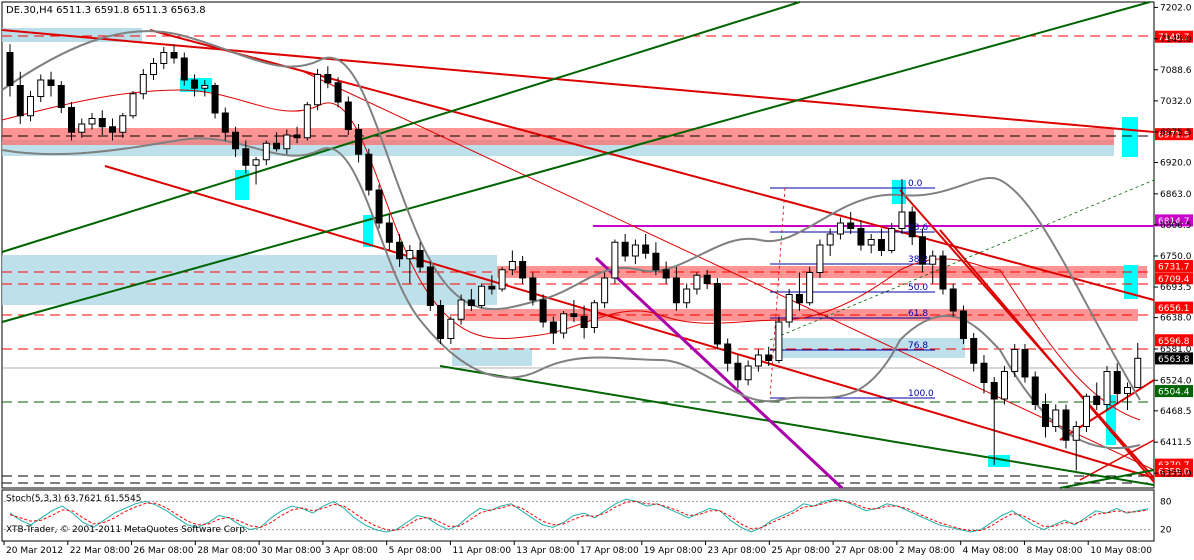 The height and width of the screenshot is (560, 1194). I want to click on stoch-signal-line, so click(579, 515).